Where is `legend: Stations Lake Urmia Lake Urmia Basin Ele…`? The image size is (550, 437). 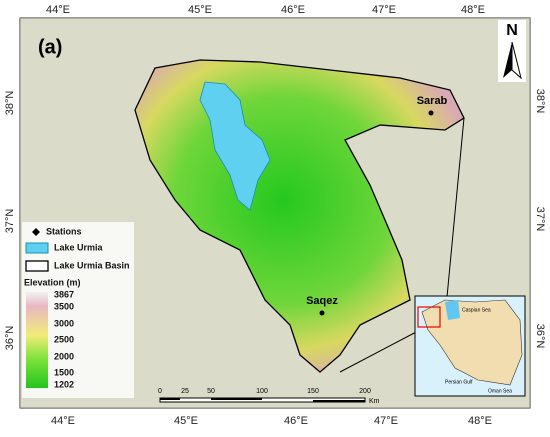
legend: Stations Lake Urmia Lake Urmia Basin Ele… is located at coordinates (78, 310).